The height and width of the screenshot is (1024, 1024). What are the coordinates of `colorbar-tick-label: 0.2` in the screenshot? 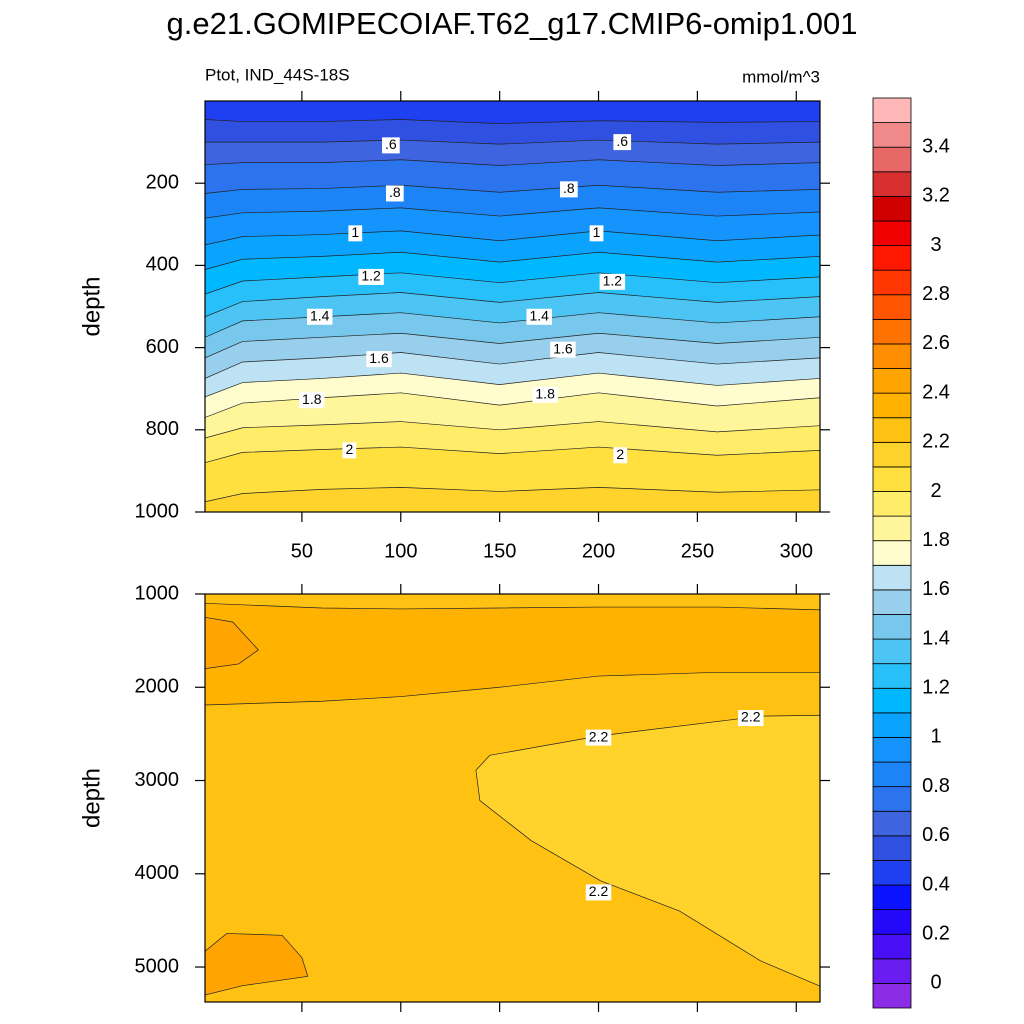 It's located at (936, 933).